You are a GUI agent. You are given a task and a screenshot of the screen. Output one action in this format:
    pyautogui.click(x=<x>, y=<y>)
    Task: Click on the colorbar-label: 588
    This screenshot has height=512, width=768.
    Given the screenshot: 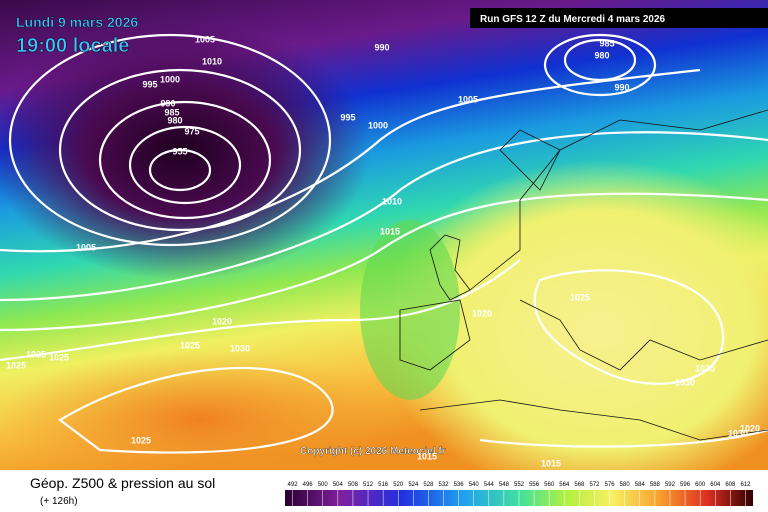 What is the action you would take?
    pyautogui.click(x=655, y=485)
    